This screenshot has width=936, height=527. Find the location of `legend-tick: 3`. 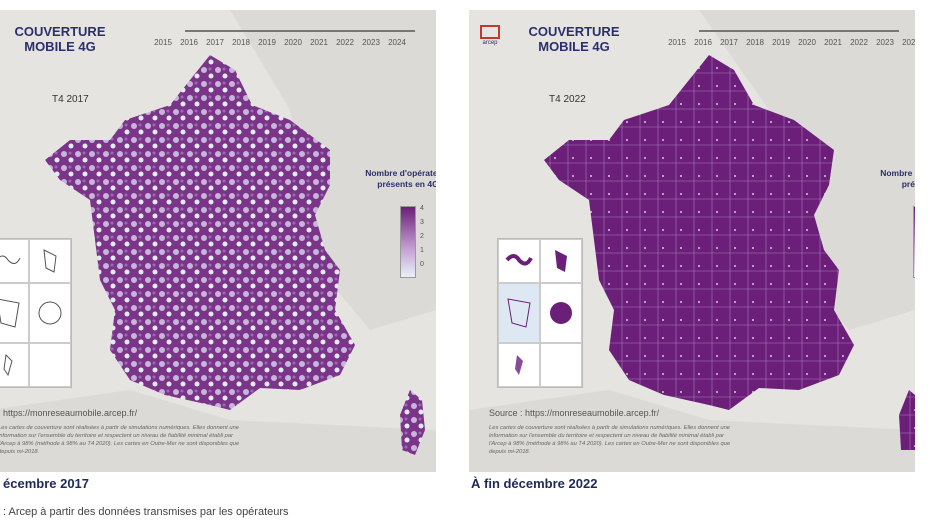

legend-tick: 3 is located at coordinates (422, 222).